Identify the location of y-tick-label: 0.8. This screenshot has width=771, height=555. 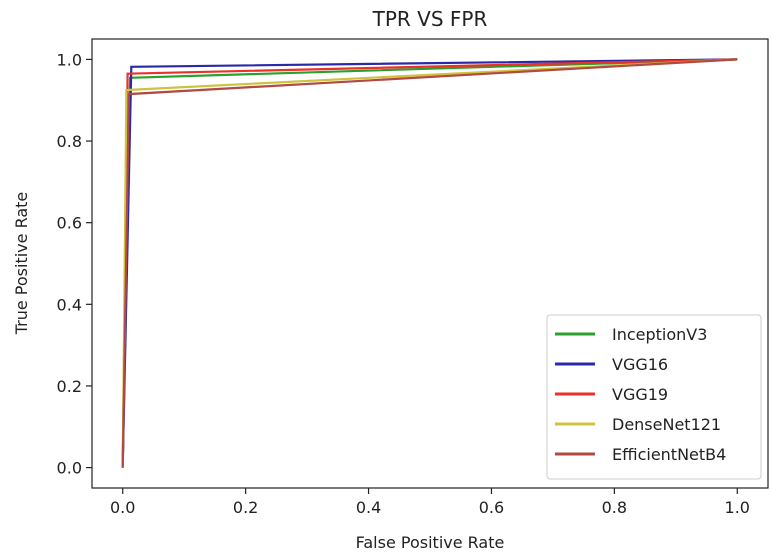
(69, 141).